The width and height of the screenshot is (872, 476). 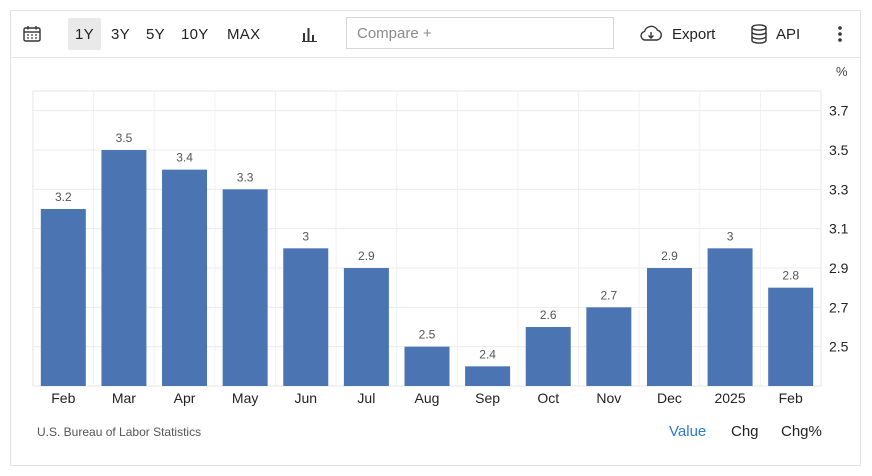 I want to click on range-10y-button: 10Y, so click(x=195, y=34).